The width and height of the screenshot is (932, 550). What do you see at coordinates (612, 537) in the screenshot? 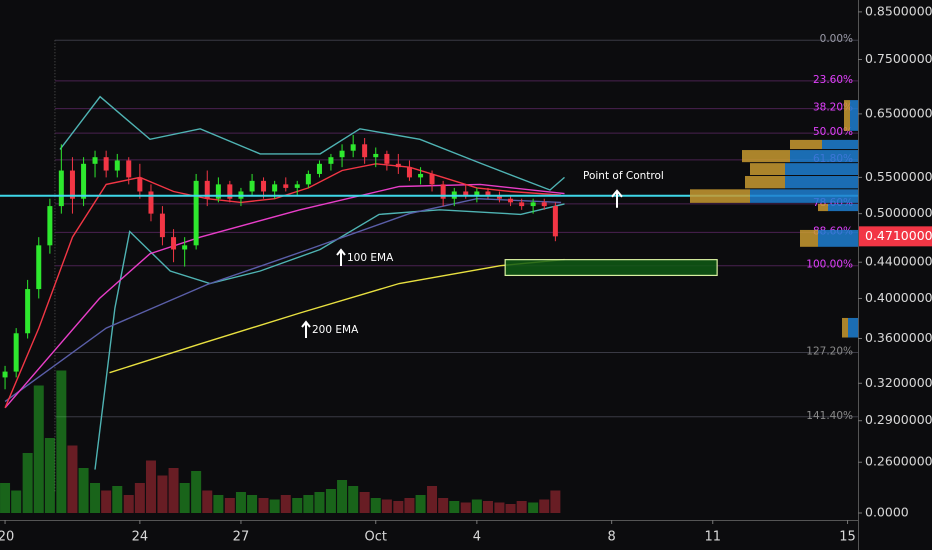
I see `x-tick-label: 8` at bounding box center [612, 537].